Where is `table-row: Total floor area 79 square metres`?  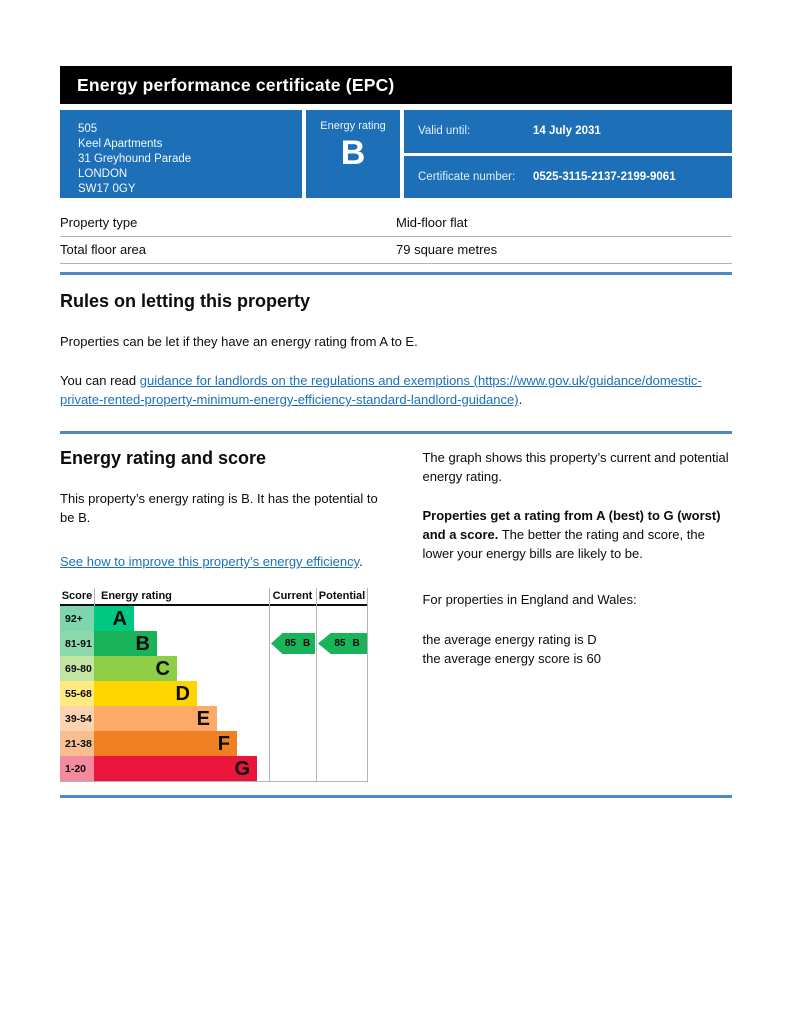
table-row: Total floor area 79 square metres is located at coordinates (396, 250).